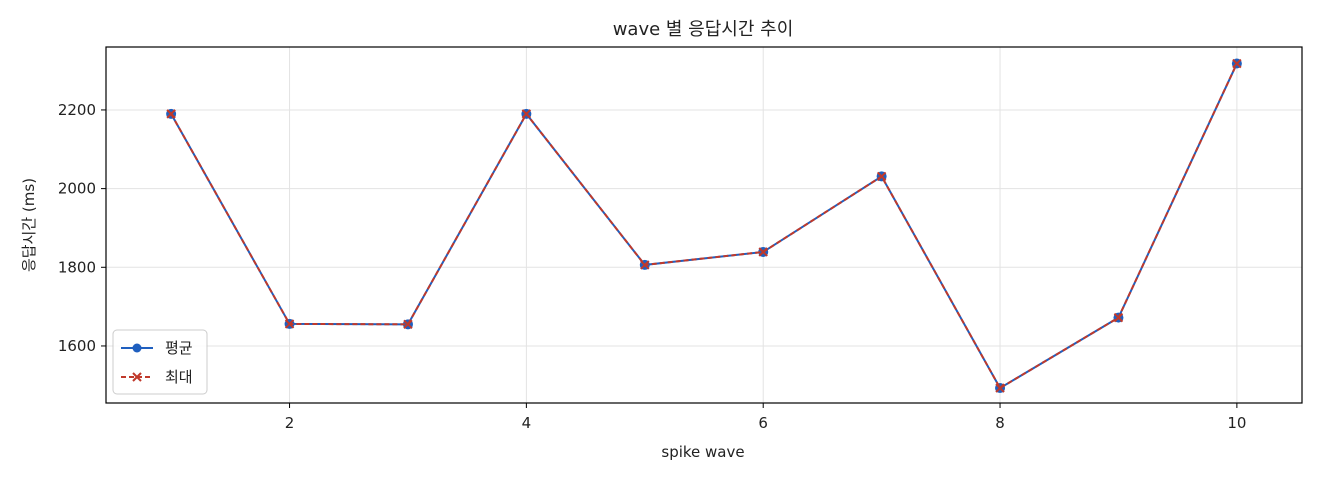 The width and height of the screenshot is (1320, 480). What do you see at coordinates (179, 377) in the screenshot?
I see `legend-series-1-label: 최대` at bounding box center [179, 377].